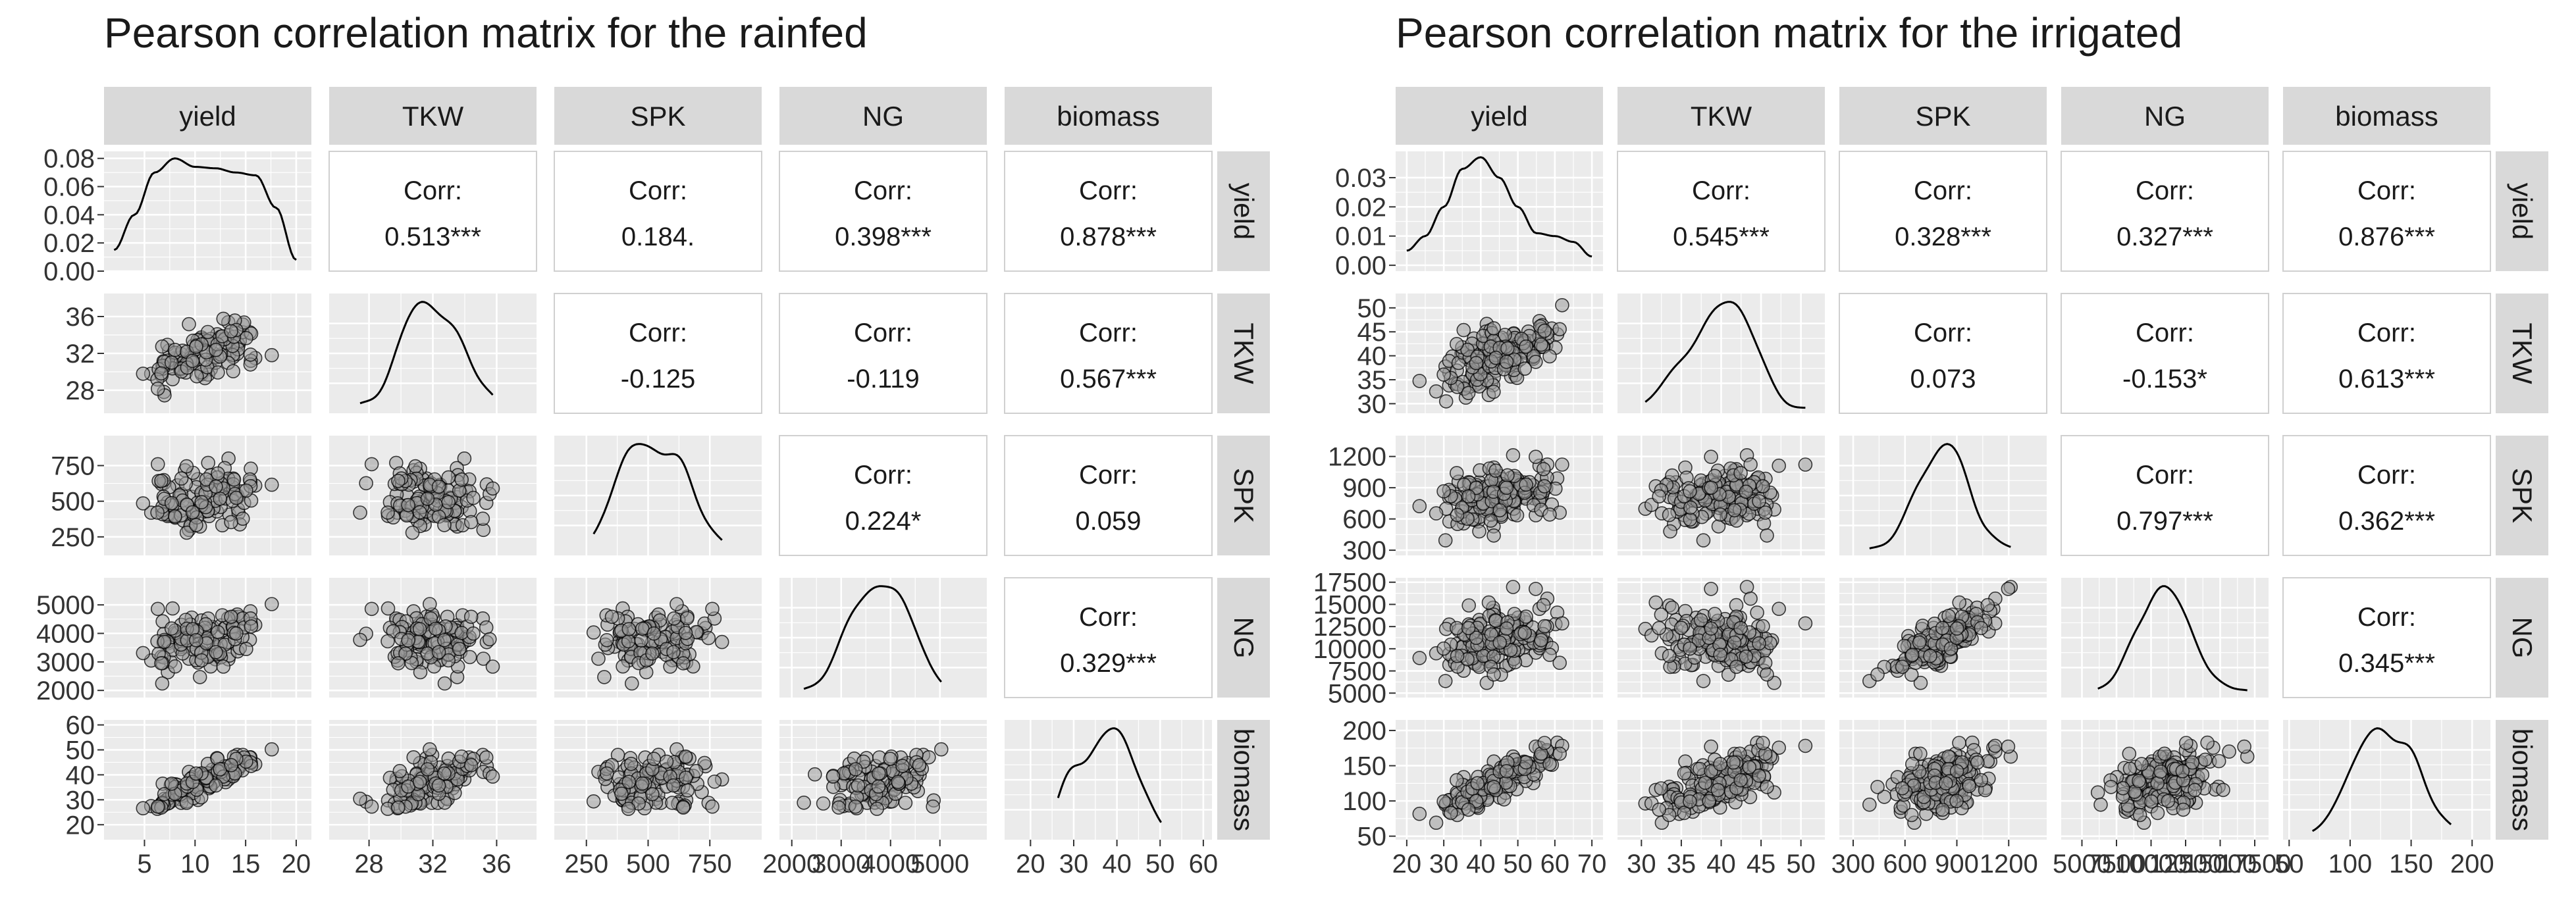  I want to click on y-tick-label: 3000, so click(65, 662).